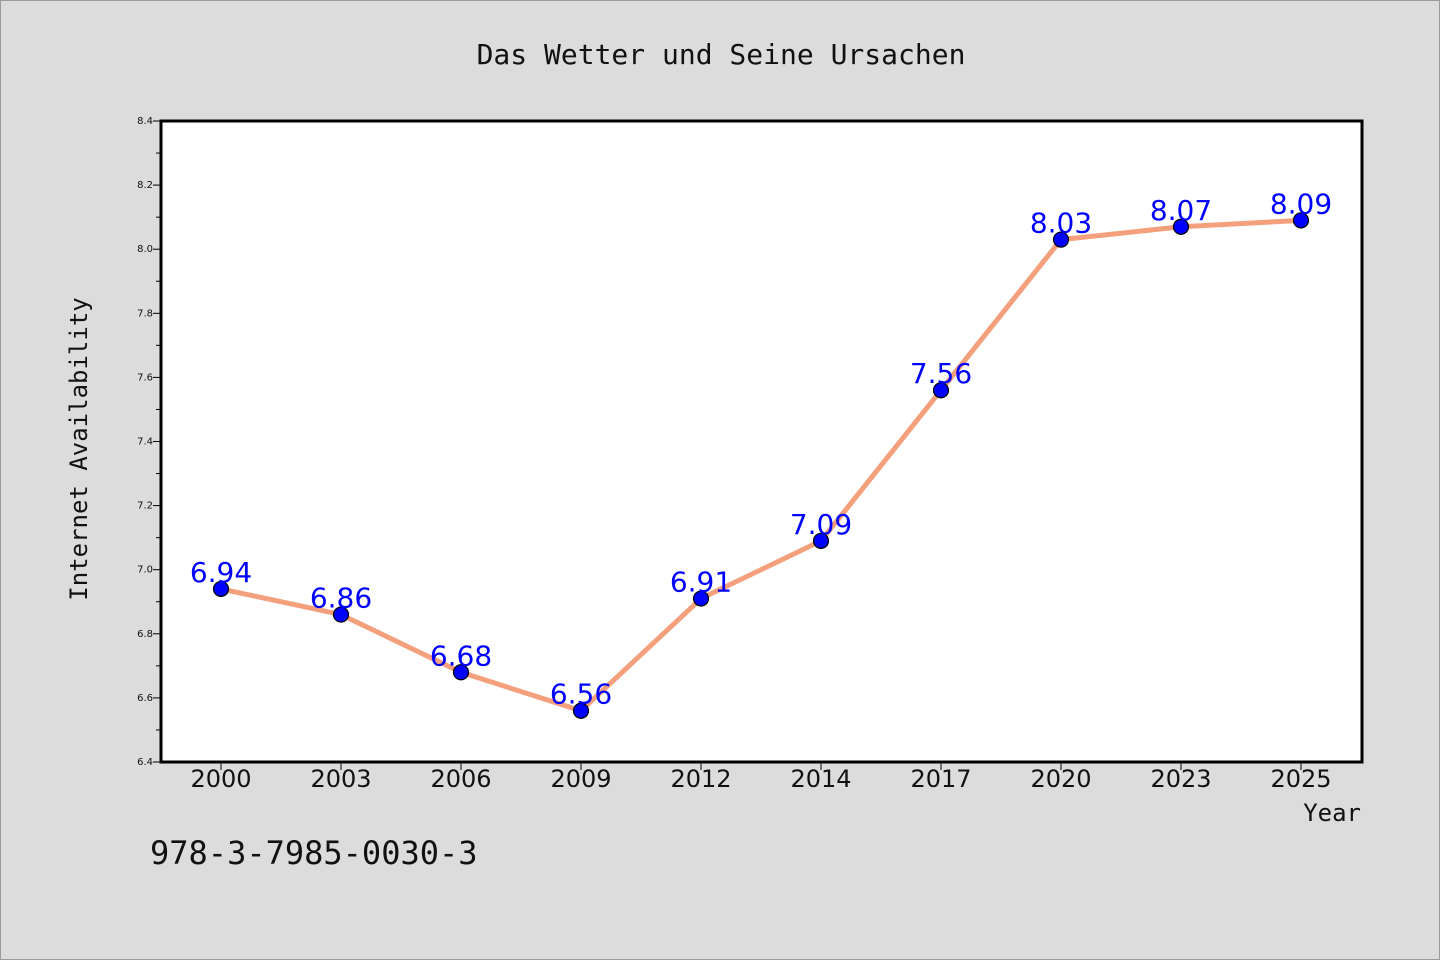 Image resolution: width=1440 pixels, height=960 pixels. I want to click on x-tick-label: 2012, so click(700, 779).